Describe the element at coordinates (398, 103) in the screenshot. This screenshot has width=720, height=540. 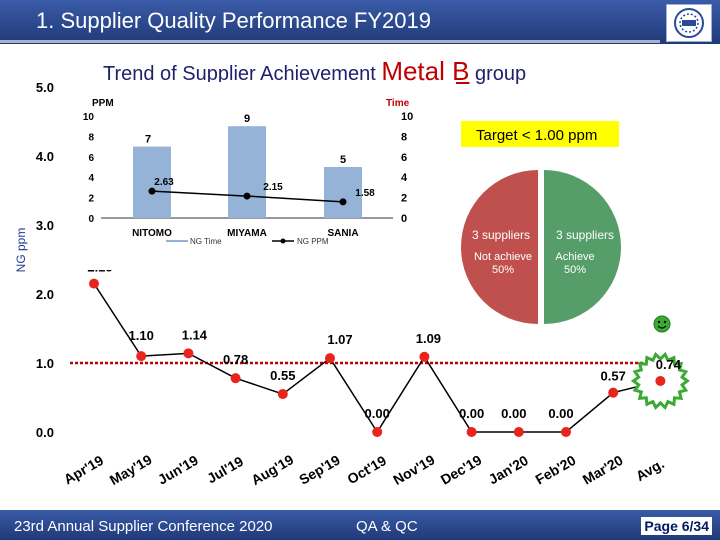
I see `inset-right-axis-label: Time` at that location.